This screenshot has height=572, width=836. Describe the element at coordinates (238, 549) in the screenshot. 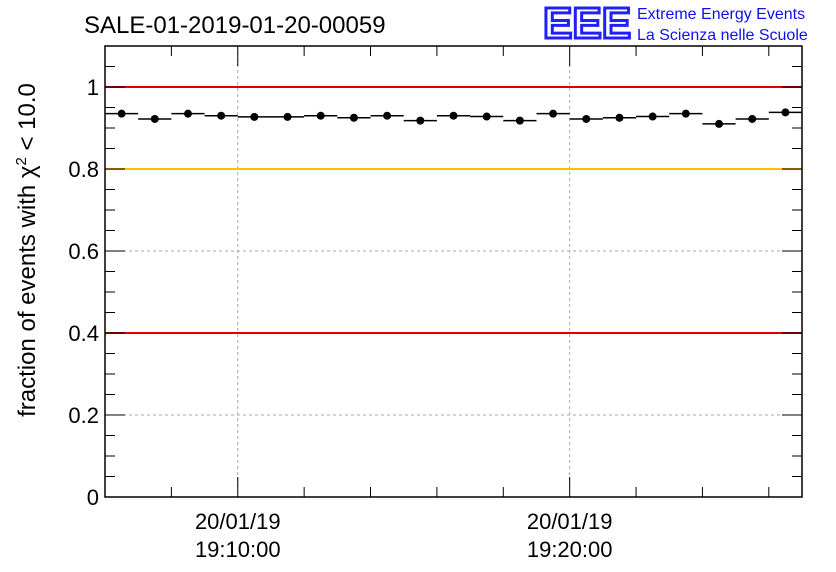

I see `x-tick-label-time: 19:10:00` at that location.